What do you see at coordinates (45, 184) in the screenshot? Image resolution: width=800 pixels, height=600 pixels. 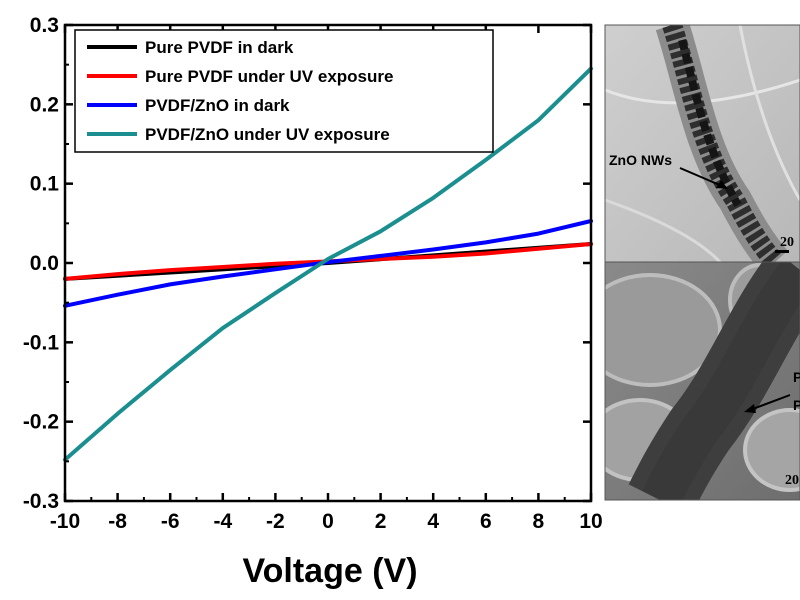 I see `y-tick-label: 0.1` at bounding box center [45, 184].